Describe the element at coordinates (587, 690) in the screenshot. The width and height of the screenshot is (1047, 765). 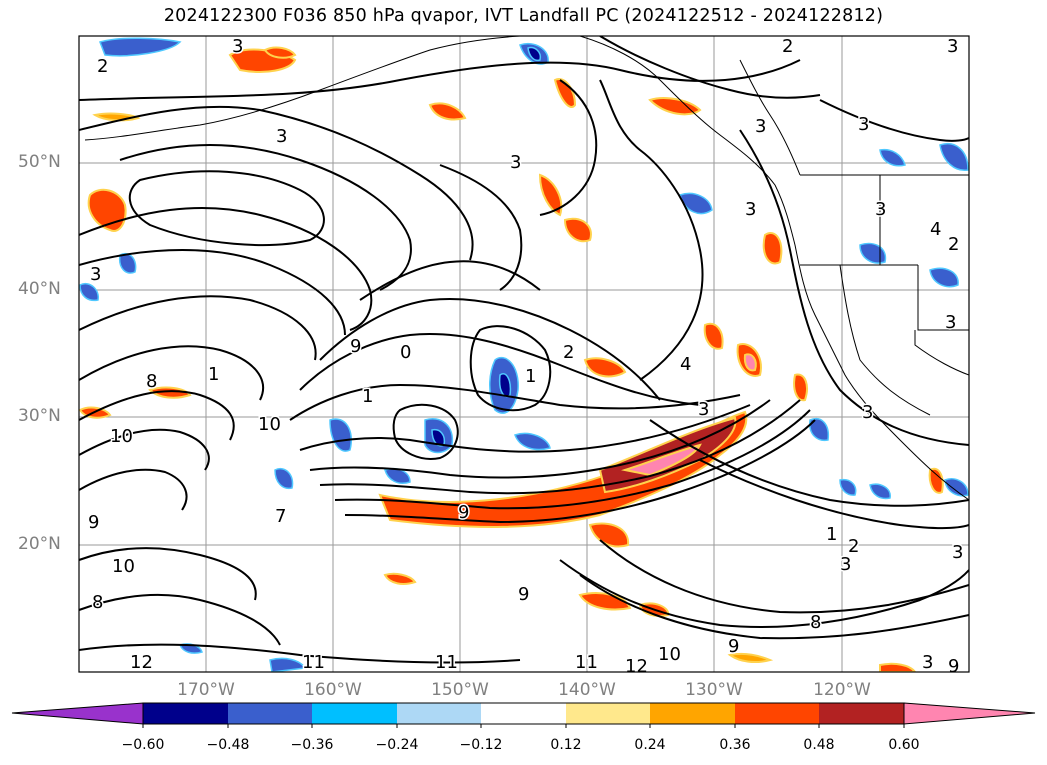
I see `lon-label-140w: 140°W` at that location.